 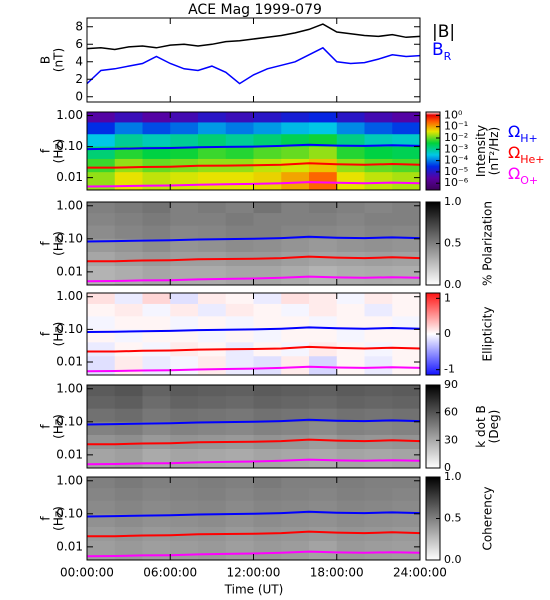 What do you see at coordinates (529, 138) in the screenshot?
I see `legend-label-sub: H+` at bounding box center [529, 138].